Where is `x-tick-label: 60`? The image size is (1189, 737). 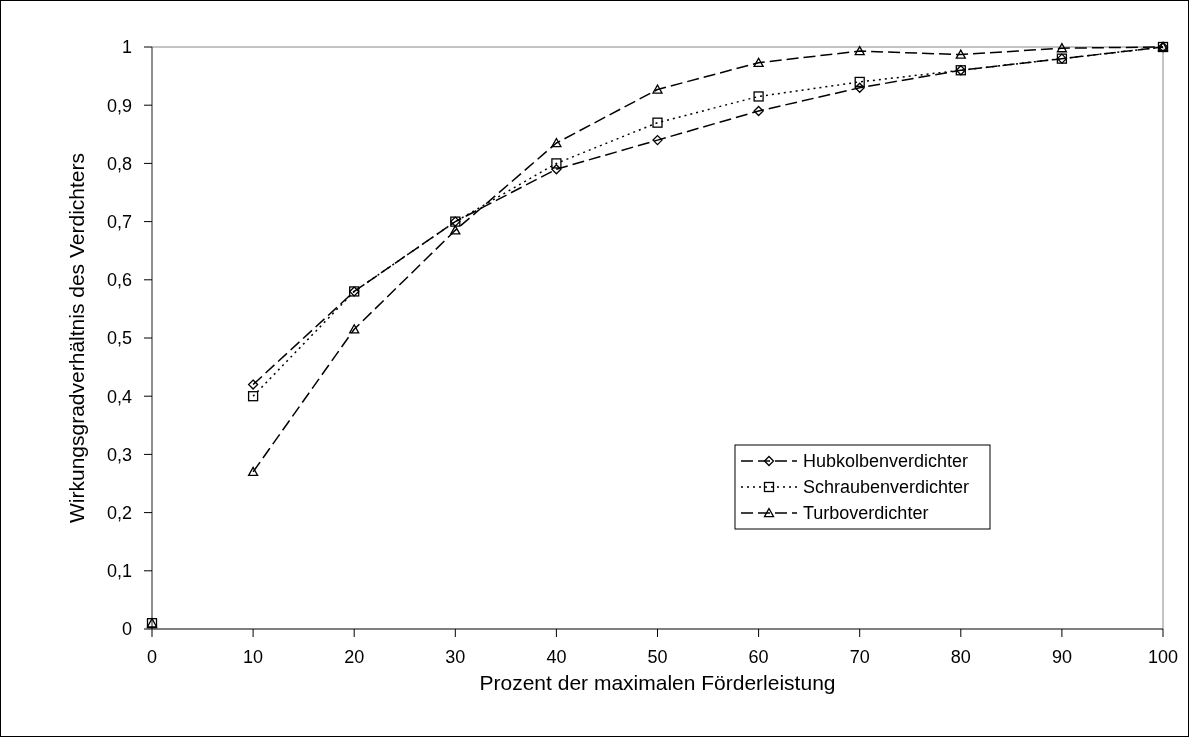 x-tick-label: 60 is located at coordinates (758, 657).